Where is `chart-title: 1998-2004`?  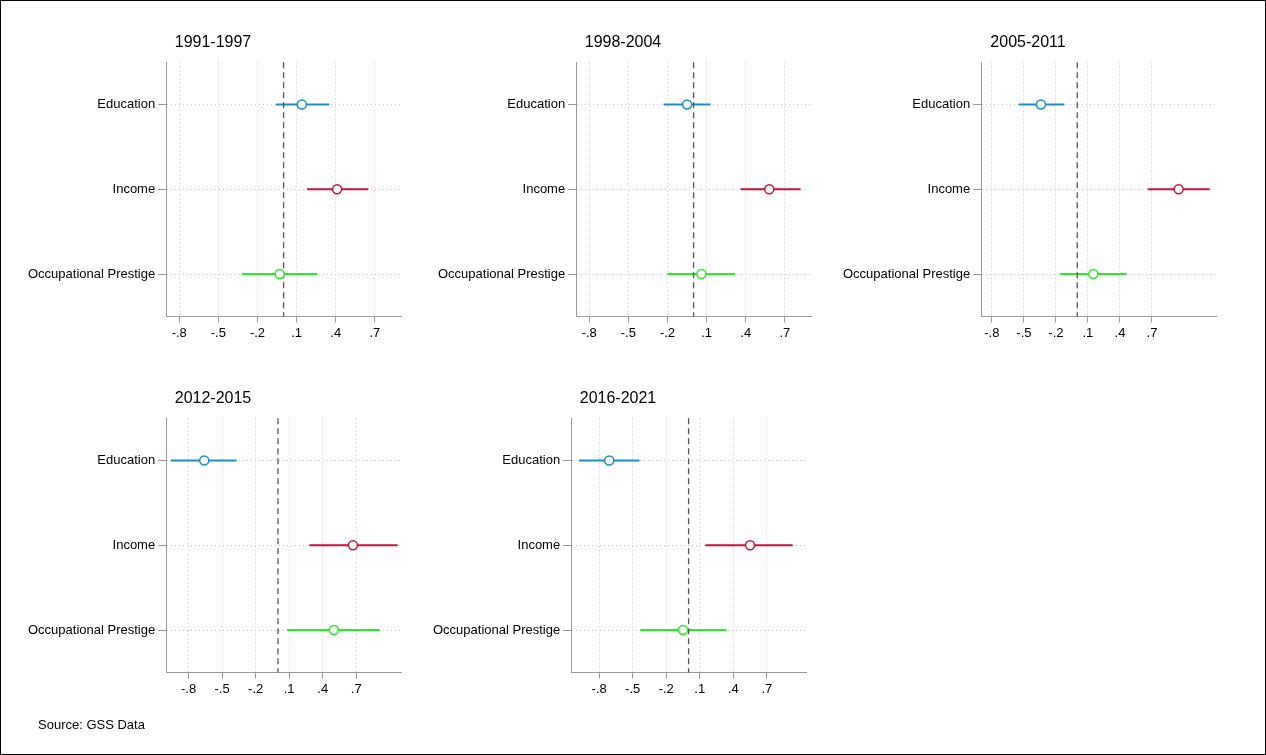 chart-title: 1998-2004 is located at coordinates (623, 42).